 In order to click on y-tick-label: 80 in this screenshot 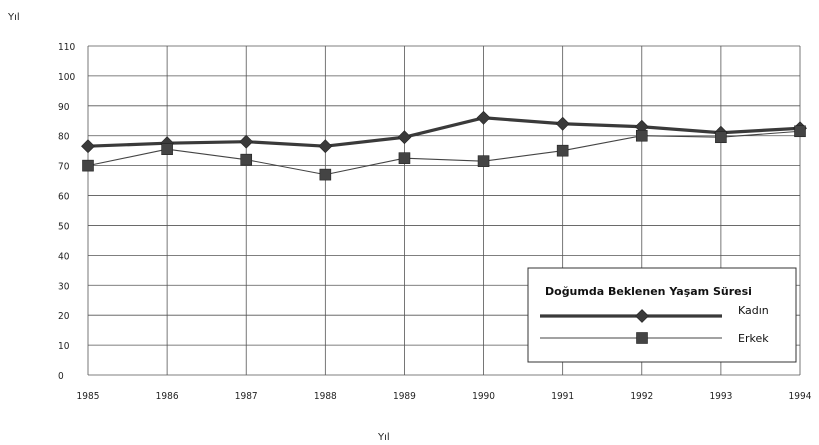, I will do `click(64, 137)`.